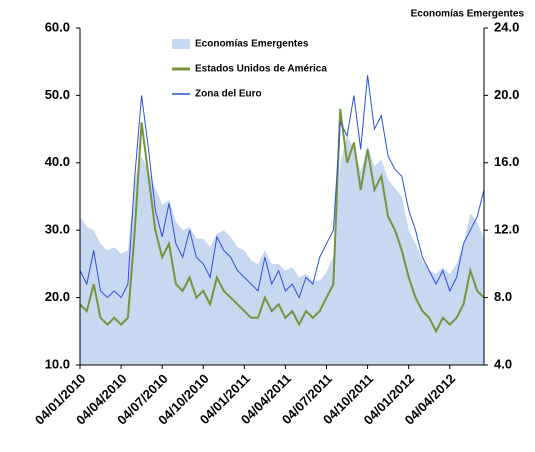 This screenshot has height=452, width=535. I want to click on y-tick-label: 10.0, so click(57, 363).